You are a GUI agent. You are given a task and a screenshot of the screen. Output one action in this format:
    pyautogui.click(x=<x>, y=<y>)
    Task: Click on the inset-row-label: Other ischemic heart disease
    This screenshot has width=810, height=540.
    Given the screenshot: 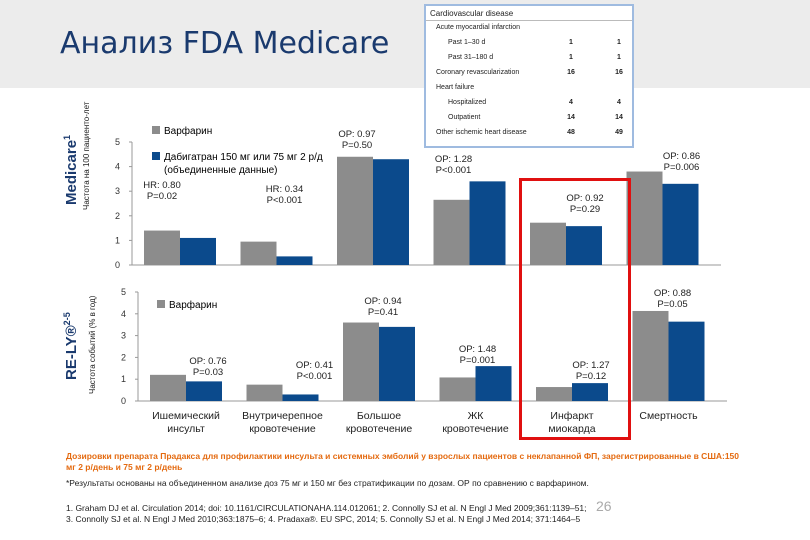 What is the action you would take?
    pyautogui.click(x=481, y=132)
    